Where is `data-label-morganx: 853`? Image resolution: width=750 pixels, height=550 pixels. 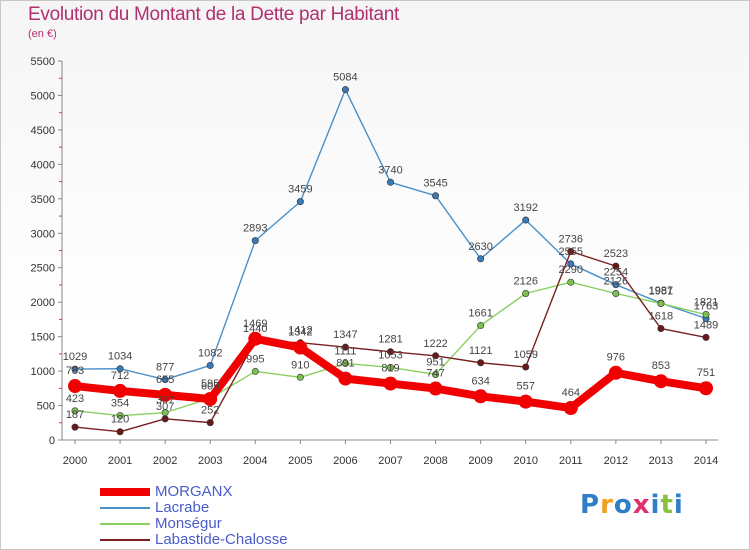
data-label-morganx: 853 is located at coordinates (661, 366).